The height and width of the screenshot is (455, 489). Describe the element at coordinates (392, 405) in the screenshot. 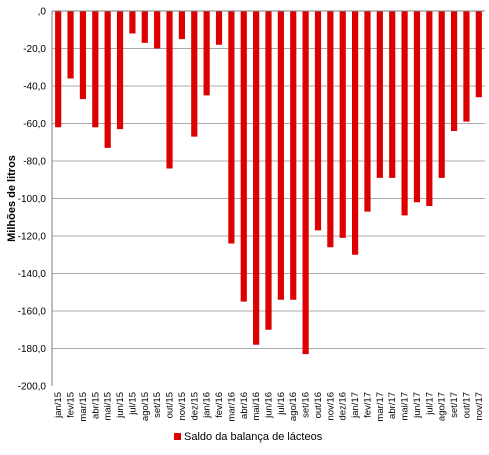

I see `x-tick-label: abr/17` at that location.